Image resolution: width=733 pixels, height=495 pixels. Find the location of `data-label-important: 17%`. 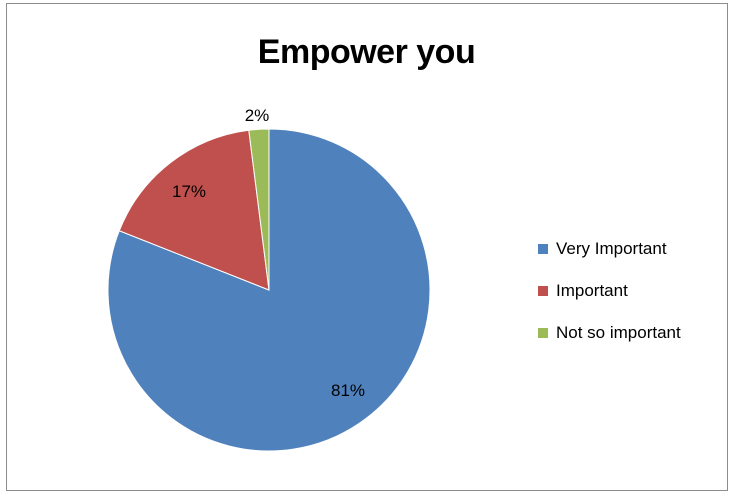

data-label-important: 17% is located at coordinates (189, 191).